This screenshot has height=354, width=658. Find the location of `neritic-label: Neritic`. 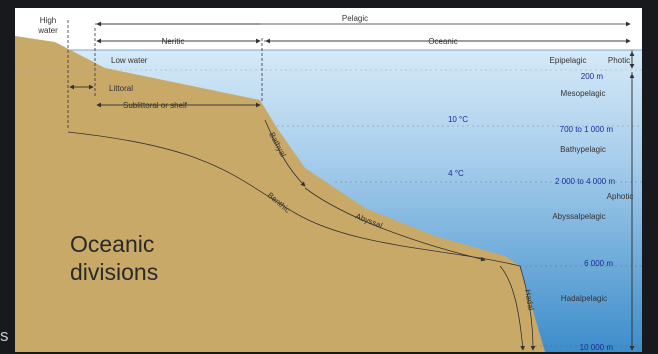

neritic-label: Neritic is located at coordinates (173, 41).